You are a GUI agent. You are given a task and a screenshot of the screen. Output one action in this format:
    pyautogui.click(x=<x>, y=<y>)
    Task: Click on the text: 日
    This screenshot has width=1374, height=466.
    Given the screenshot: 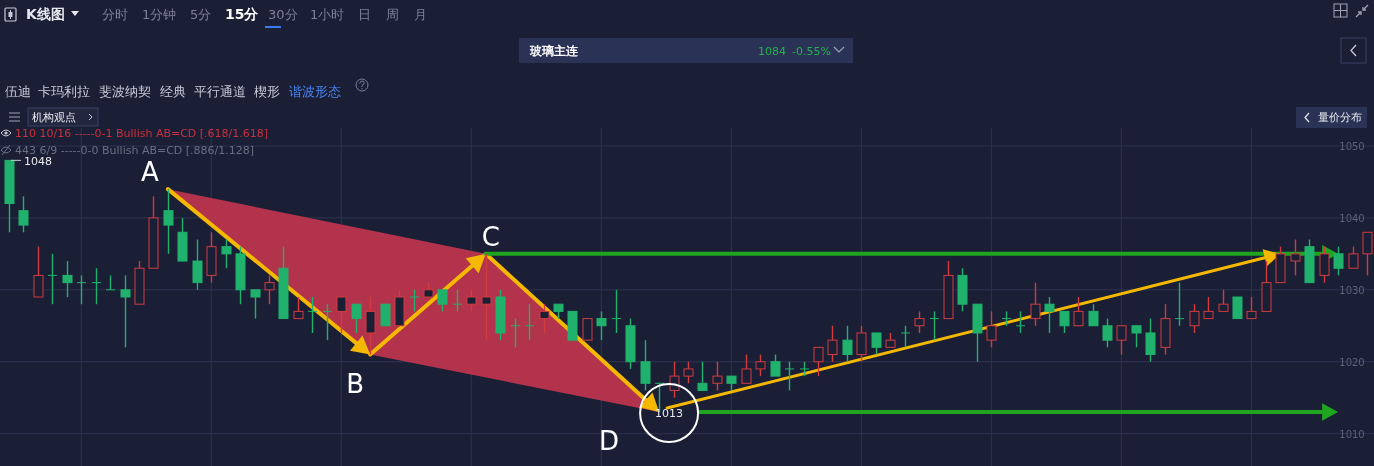 What is the action you would take?
    pyautogui.click(x=364, y=14)
    